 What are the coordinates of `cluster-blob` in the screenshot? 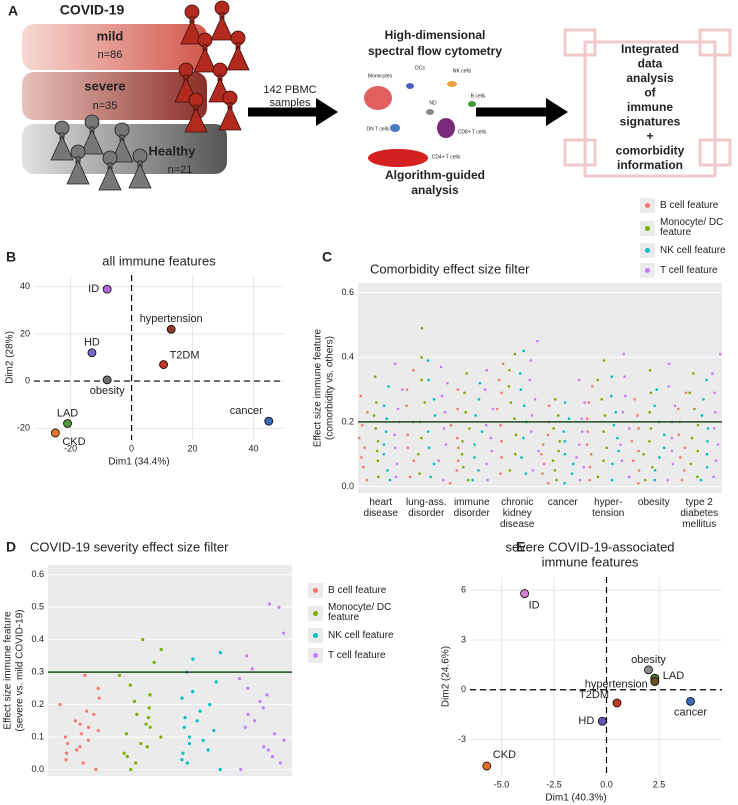 It's located at (398, 158).